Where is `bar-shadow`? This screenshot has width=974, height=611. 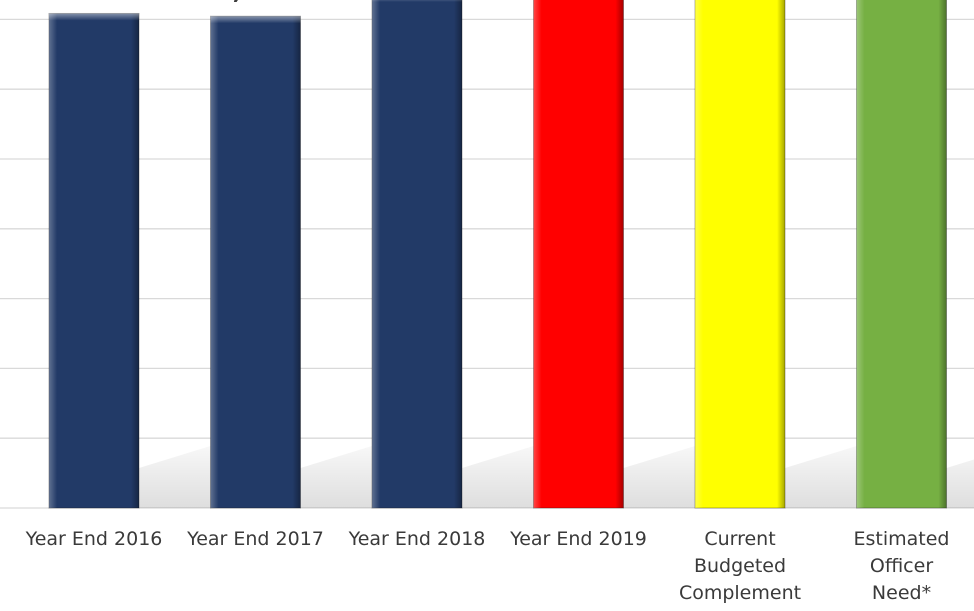 bar-shadow is located at coordinates (960, 483).